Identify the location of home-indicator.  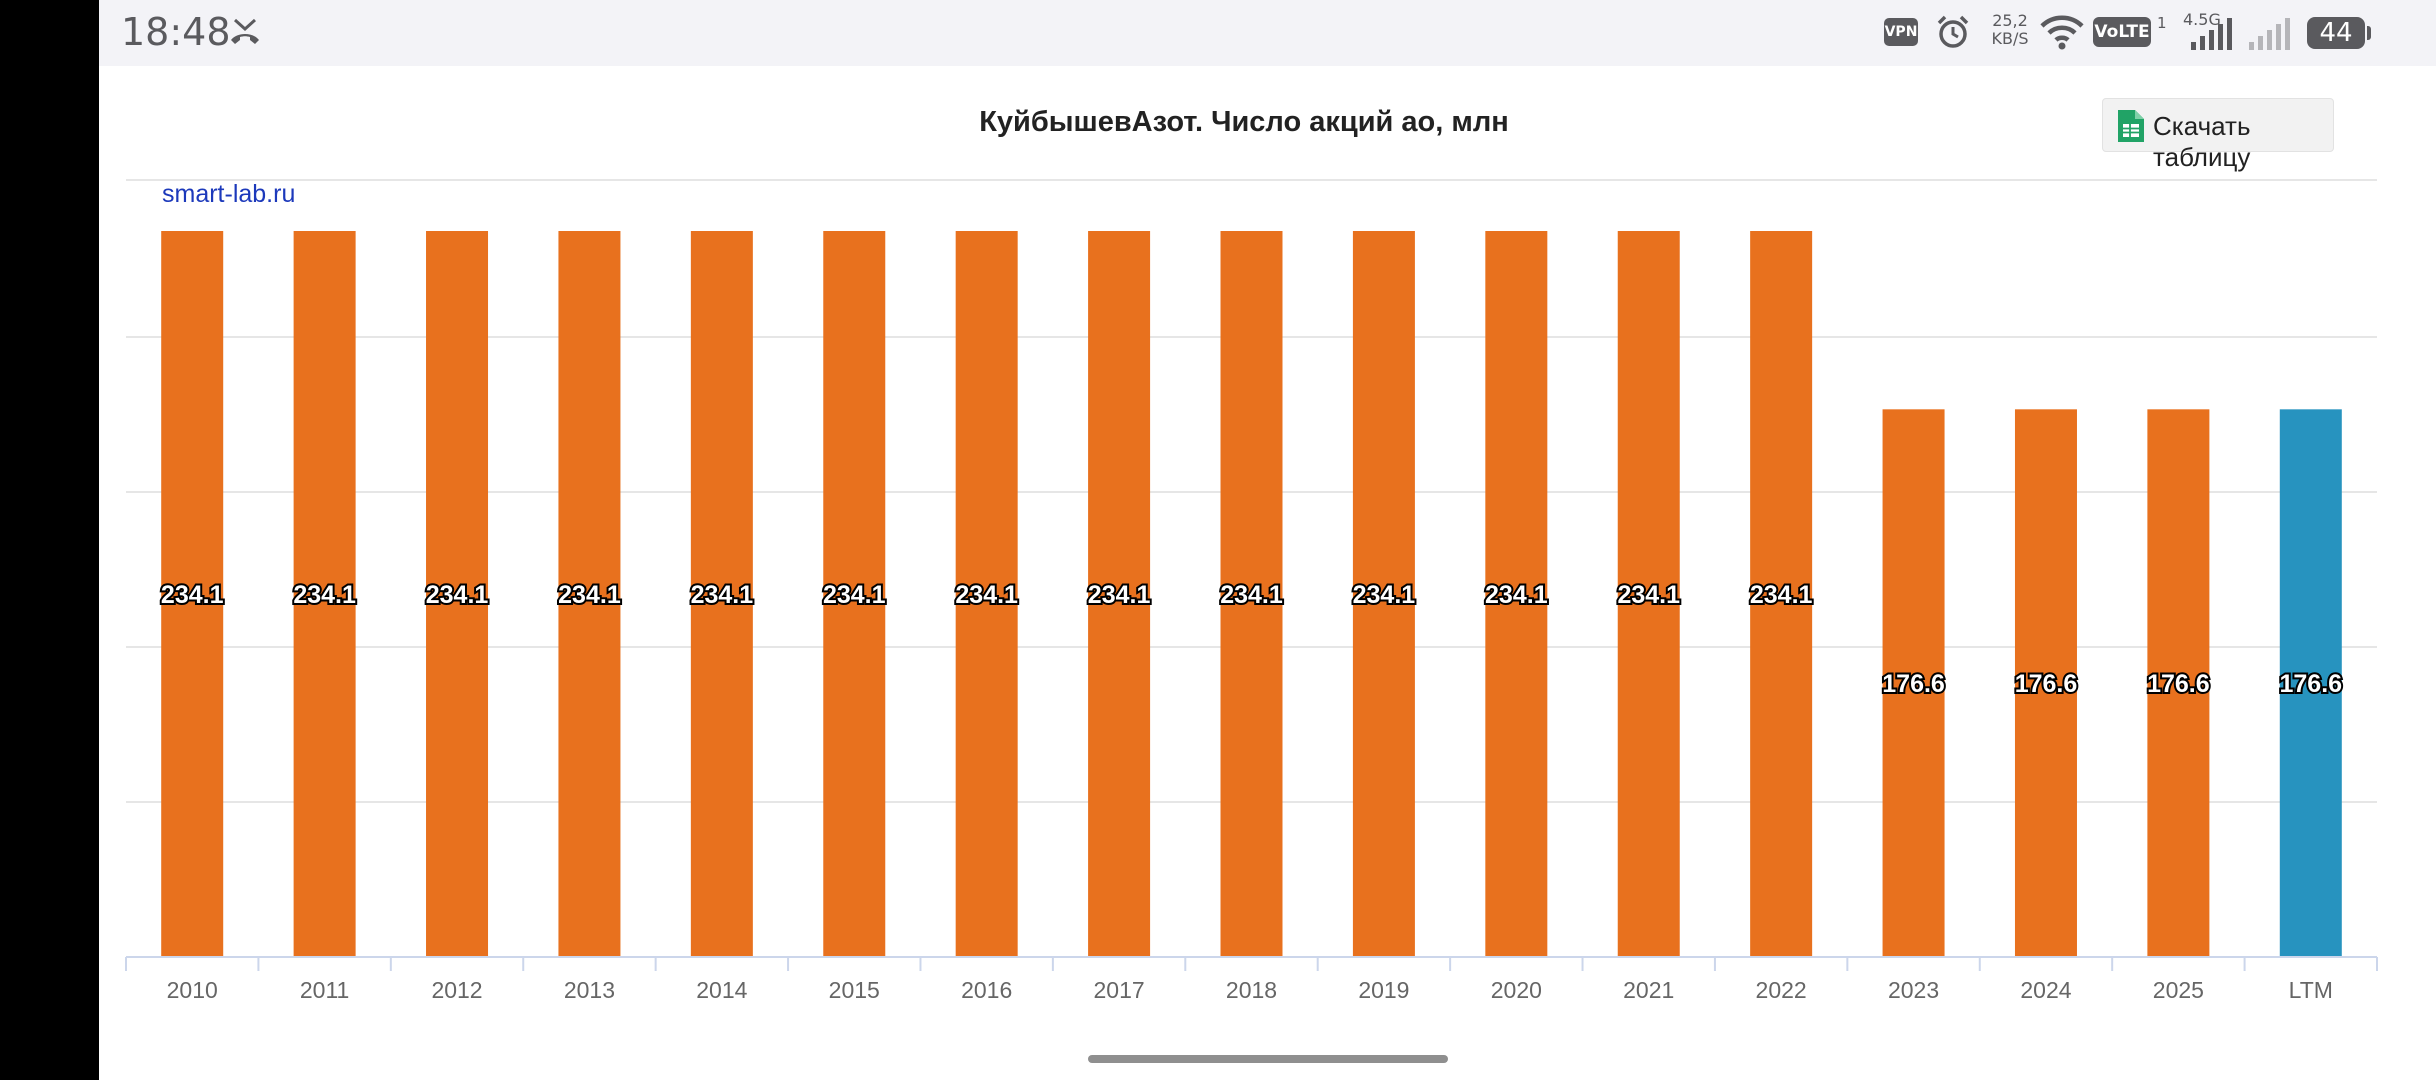
(1268, 1059).